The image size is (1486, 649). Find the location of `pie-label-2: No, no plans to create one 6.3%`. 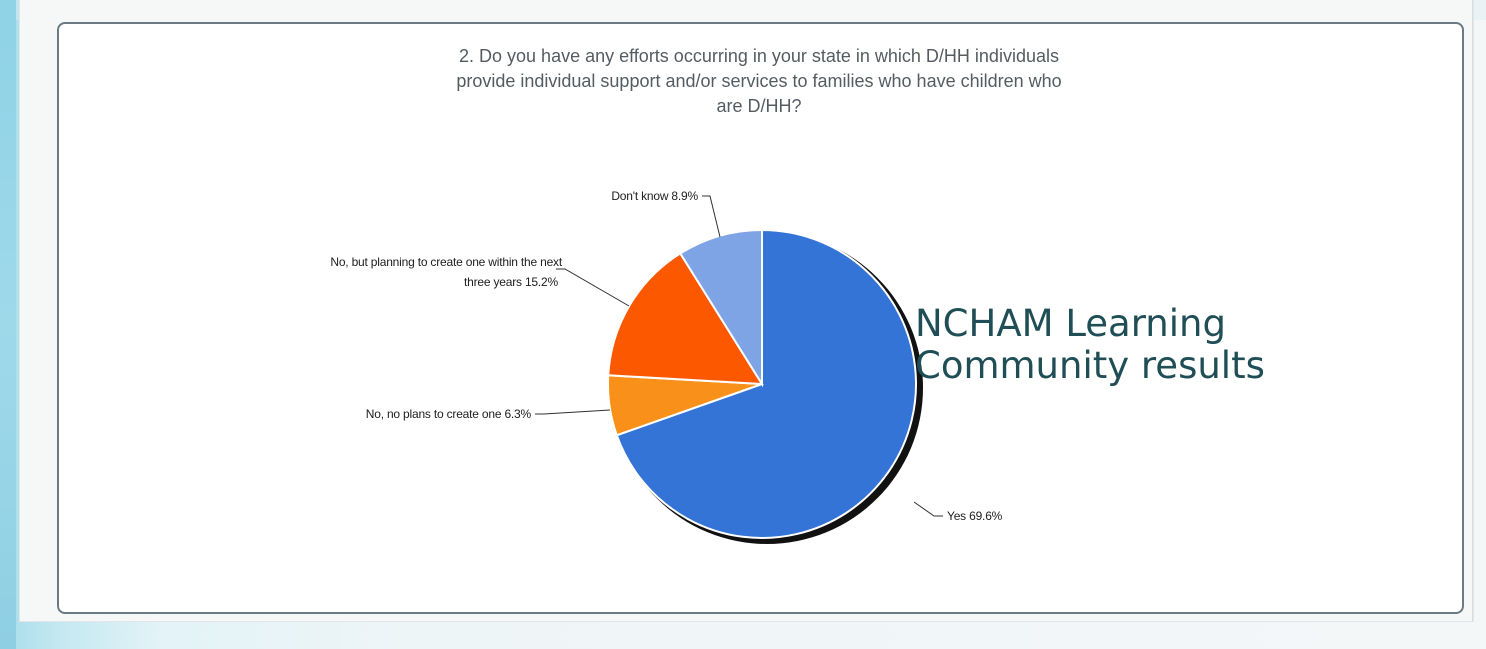

pie-label-2: No, no plans to create one 6.3% is located at coordinates (449, 414).